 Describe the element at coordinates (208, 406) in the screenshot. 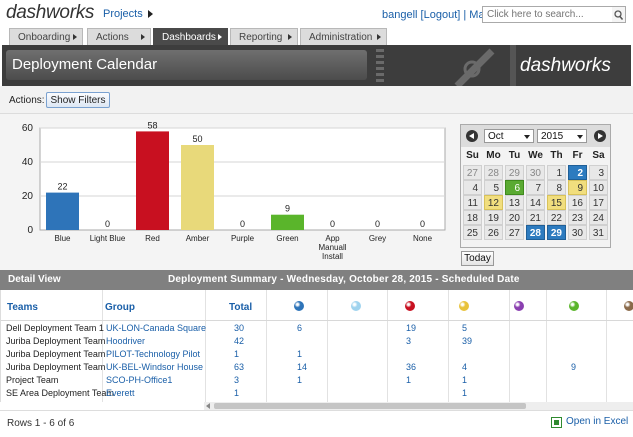

I see `scroll-left-icon` at that location.